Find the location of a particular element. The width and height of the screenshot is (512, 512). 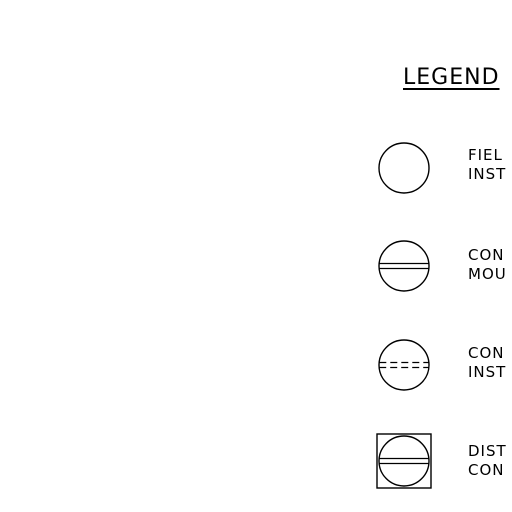

legend-entry-1-label: FIEL INST is located at coordinates (487, 165).